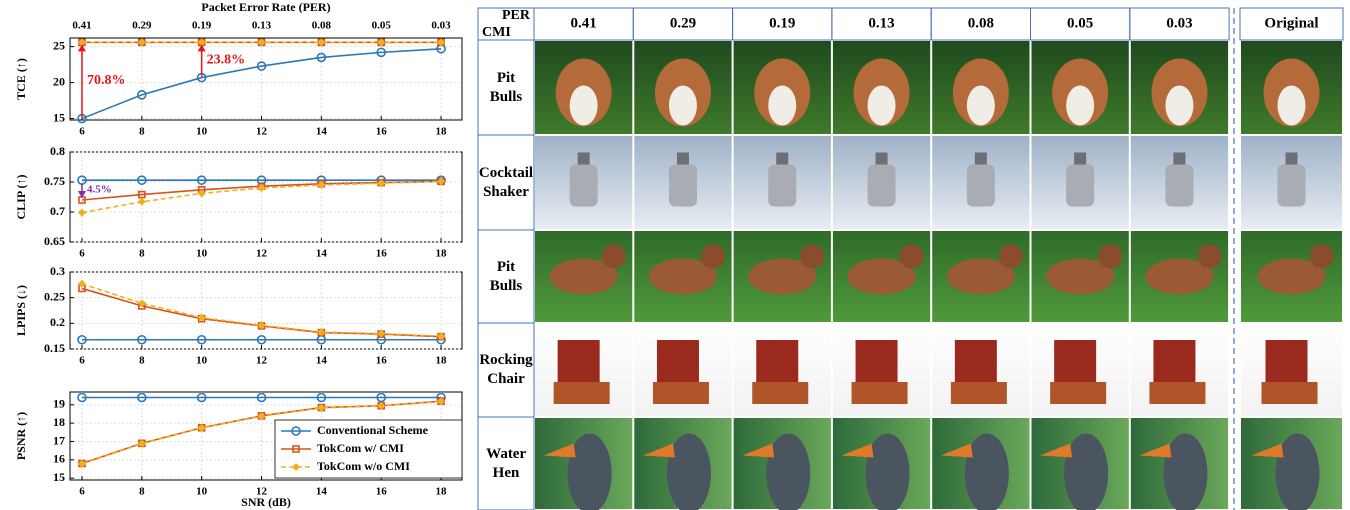 Image resolution: width=1350 pixels, height=510 pixels. I want to click on row-label: Rocking Chair, so click(506, 369).